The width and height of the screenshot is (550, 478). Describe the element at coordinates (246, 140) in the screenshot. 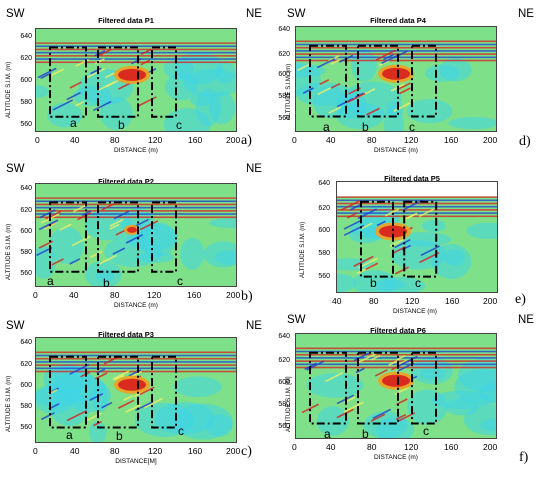

I see `panel-letter: a)` at that location.